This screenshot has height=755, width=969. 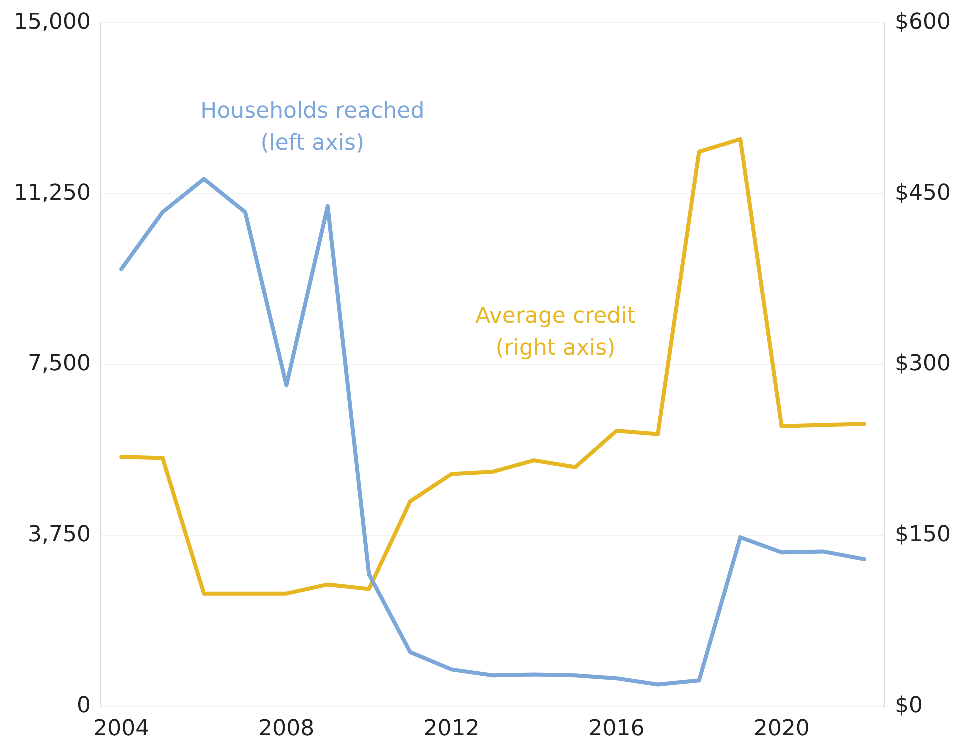 I want to click on x-tick-label: 2016, so click(x=616, y=729).